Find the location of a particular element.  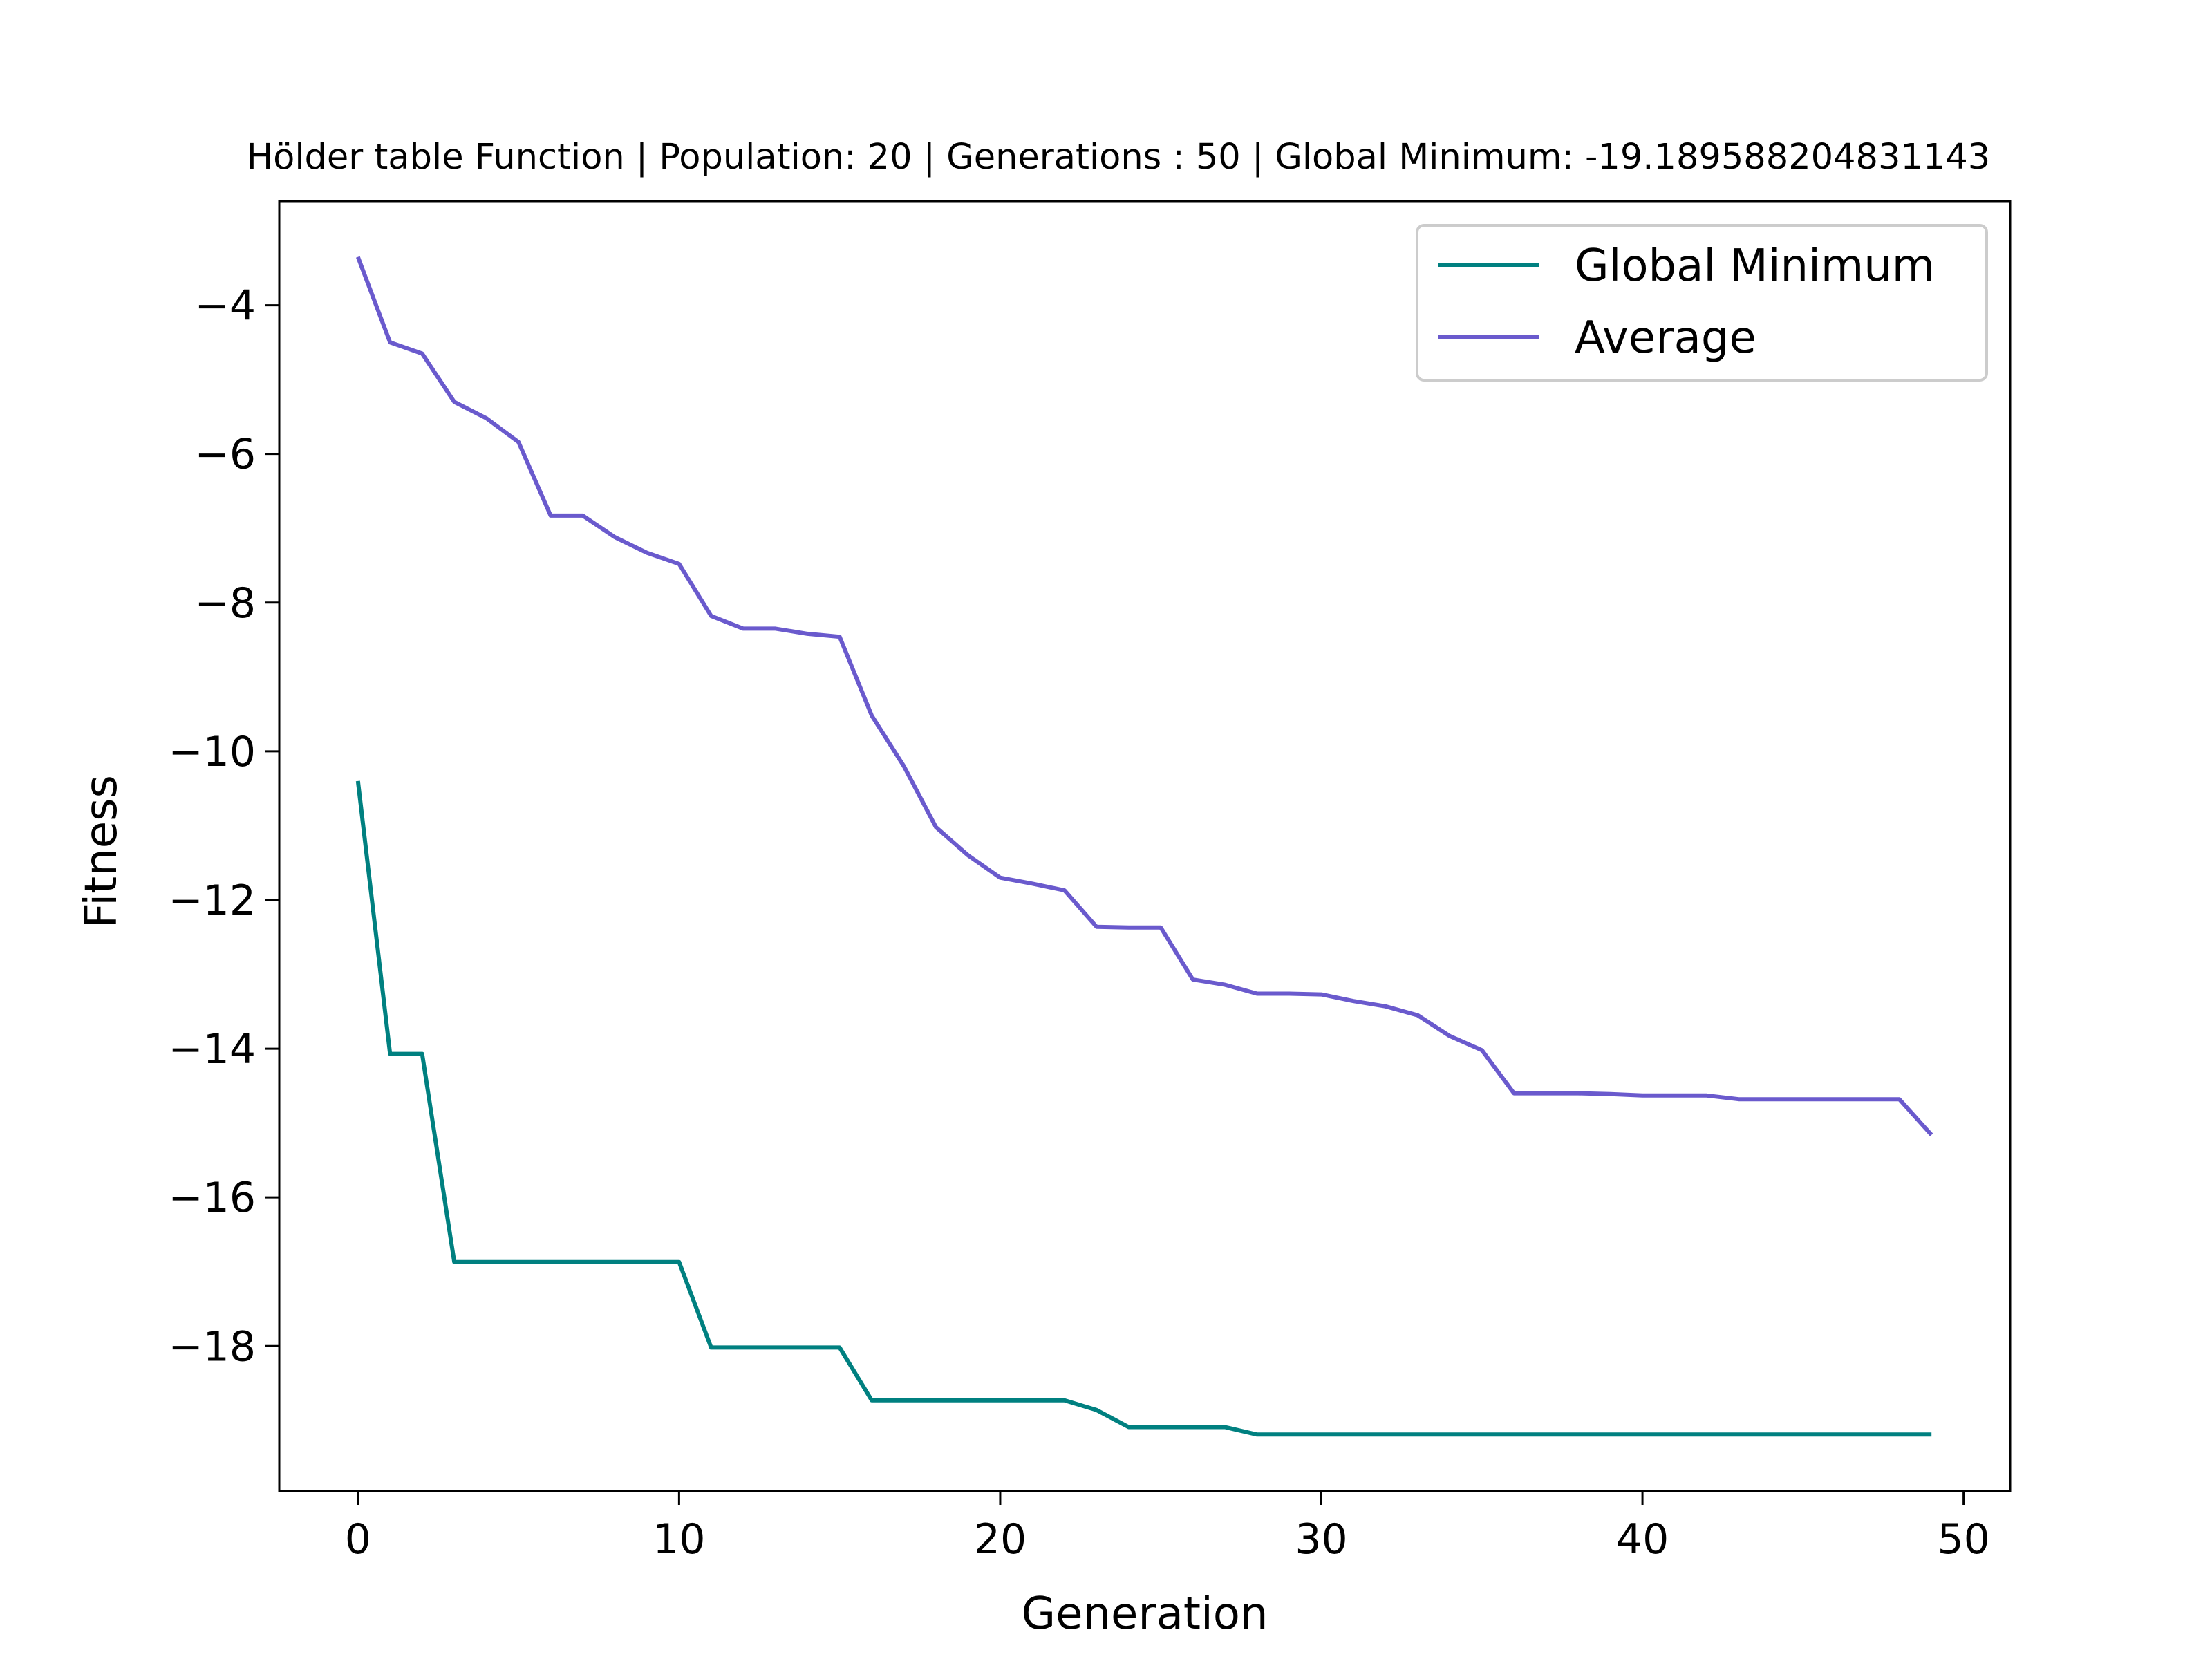

x-tick-label: 30 is located at coordinates (1321, 1540).